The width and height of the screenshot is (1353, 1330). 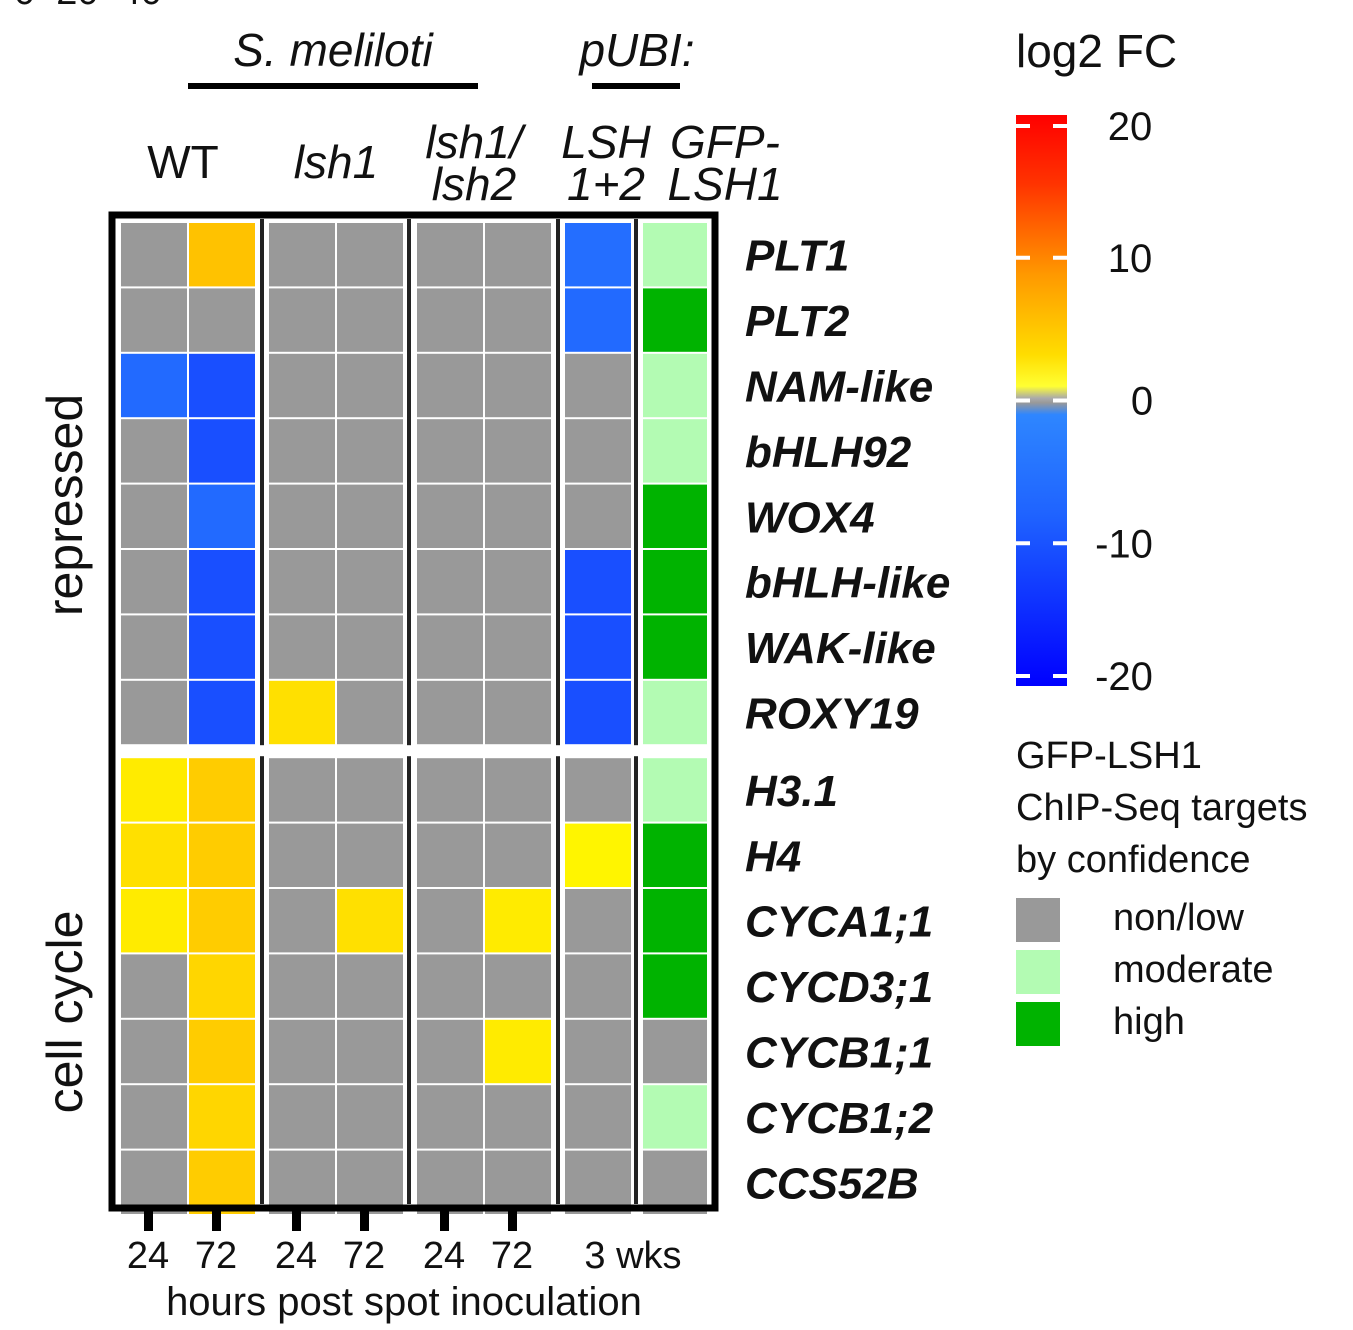 I want to click on chip-legend-label: moderate, so click(x=1193, y=970).